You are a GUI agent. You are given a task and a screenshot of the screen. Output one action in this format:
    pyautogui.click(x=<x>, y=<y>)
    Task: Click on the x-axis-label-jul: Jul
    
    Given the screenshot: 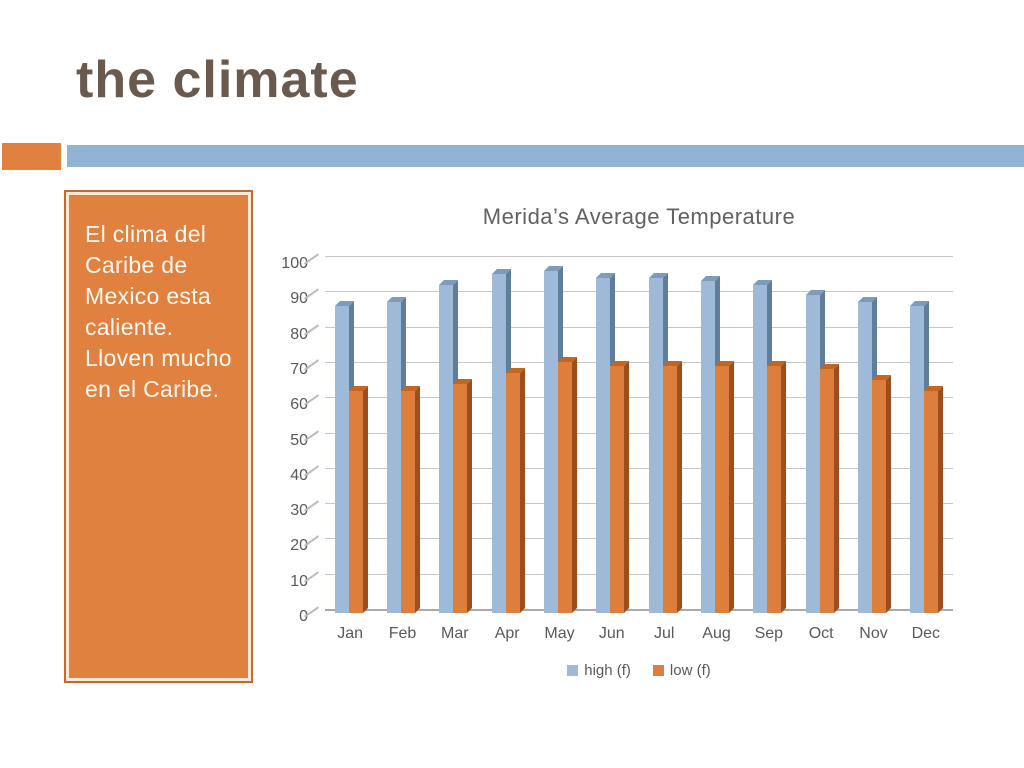 What is the action you would take?
    pyautogui.click(x=664, y=633)
    